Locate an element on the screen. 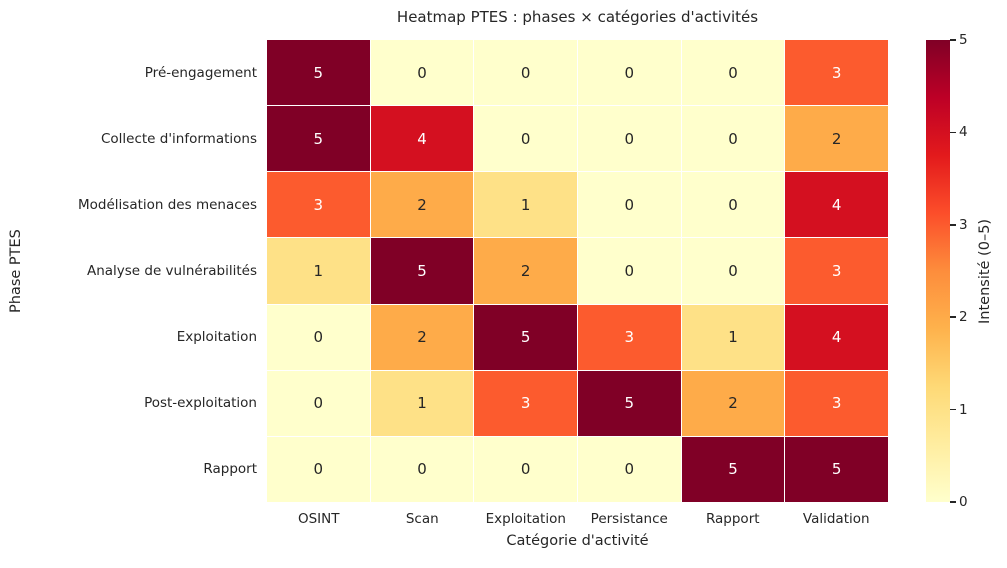 The width and height of the screenshot is (1007, 568). heatmap-cell-r1c1: 4 is located at coordinates (422, 139).